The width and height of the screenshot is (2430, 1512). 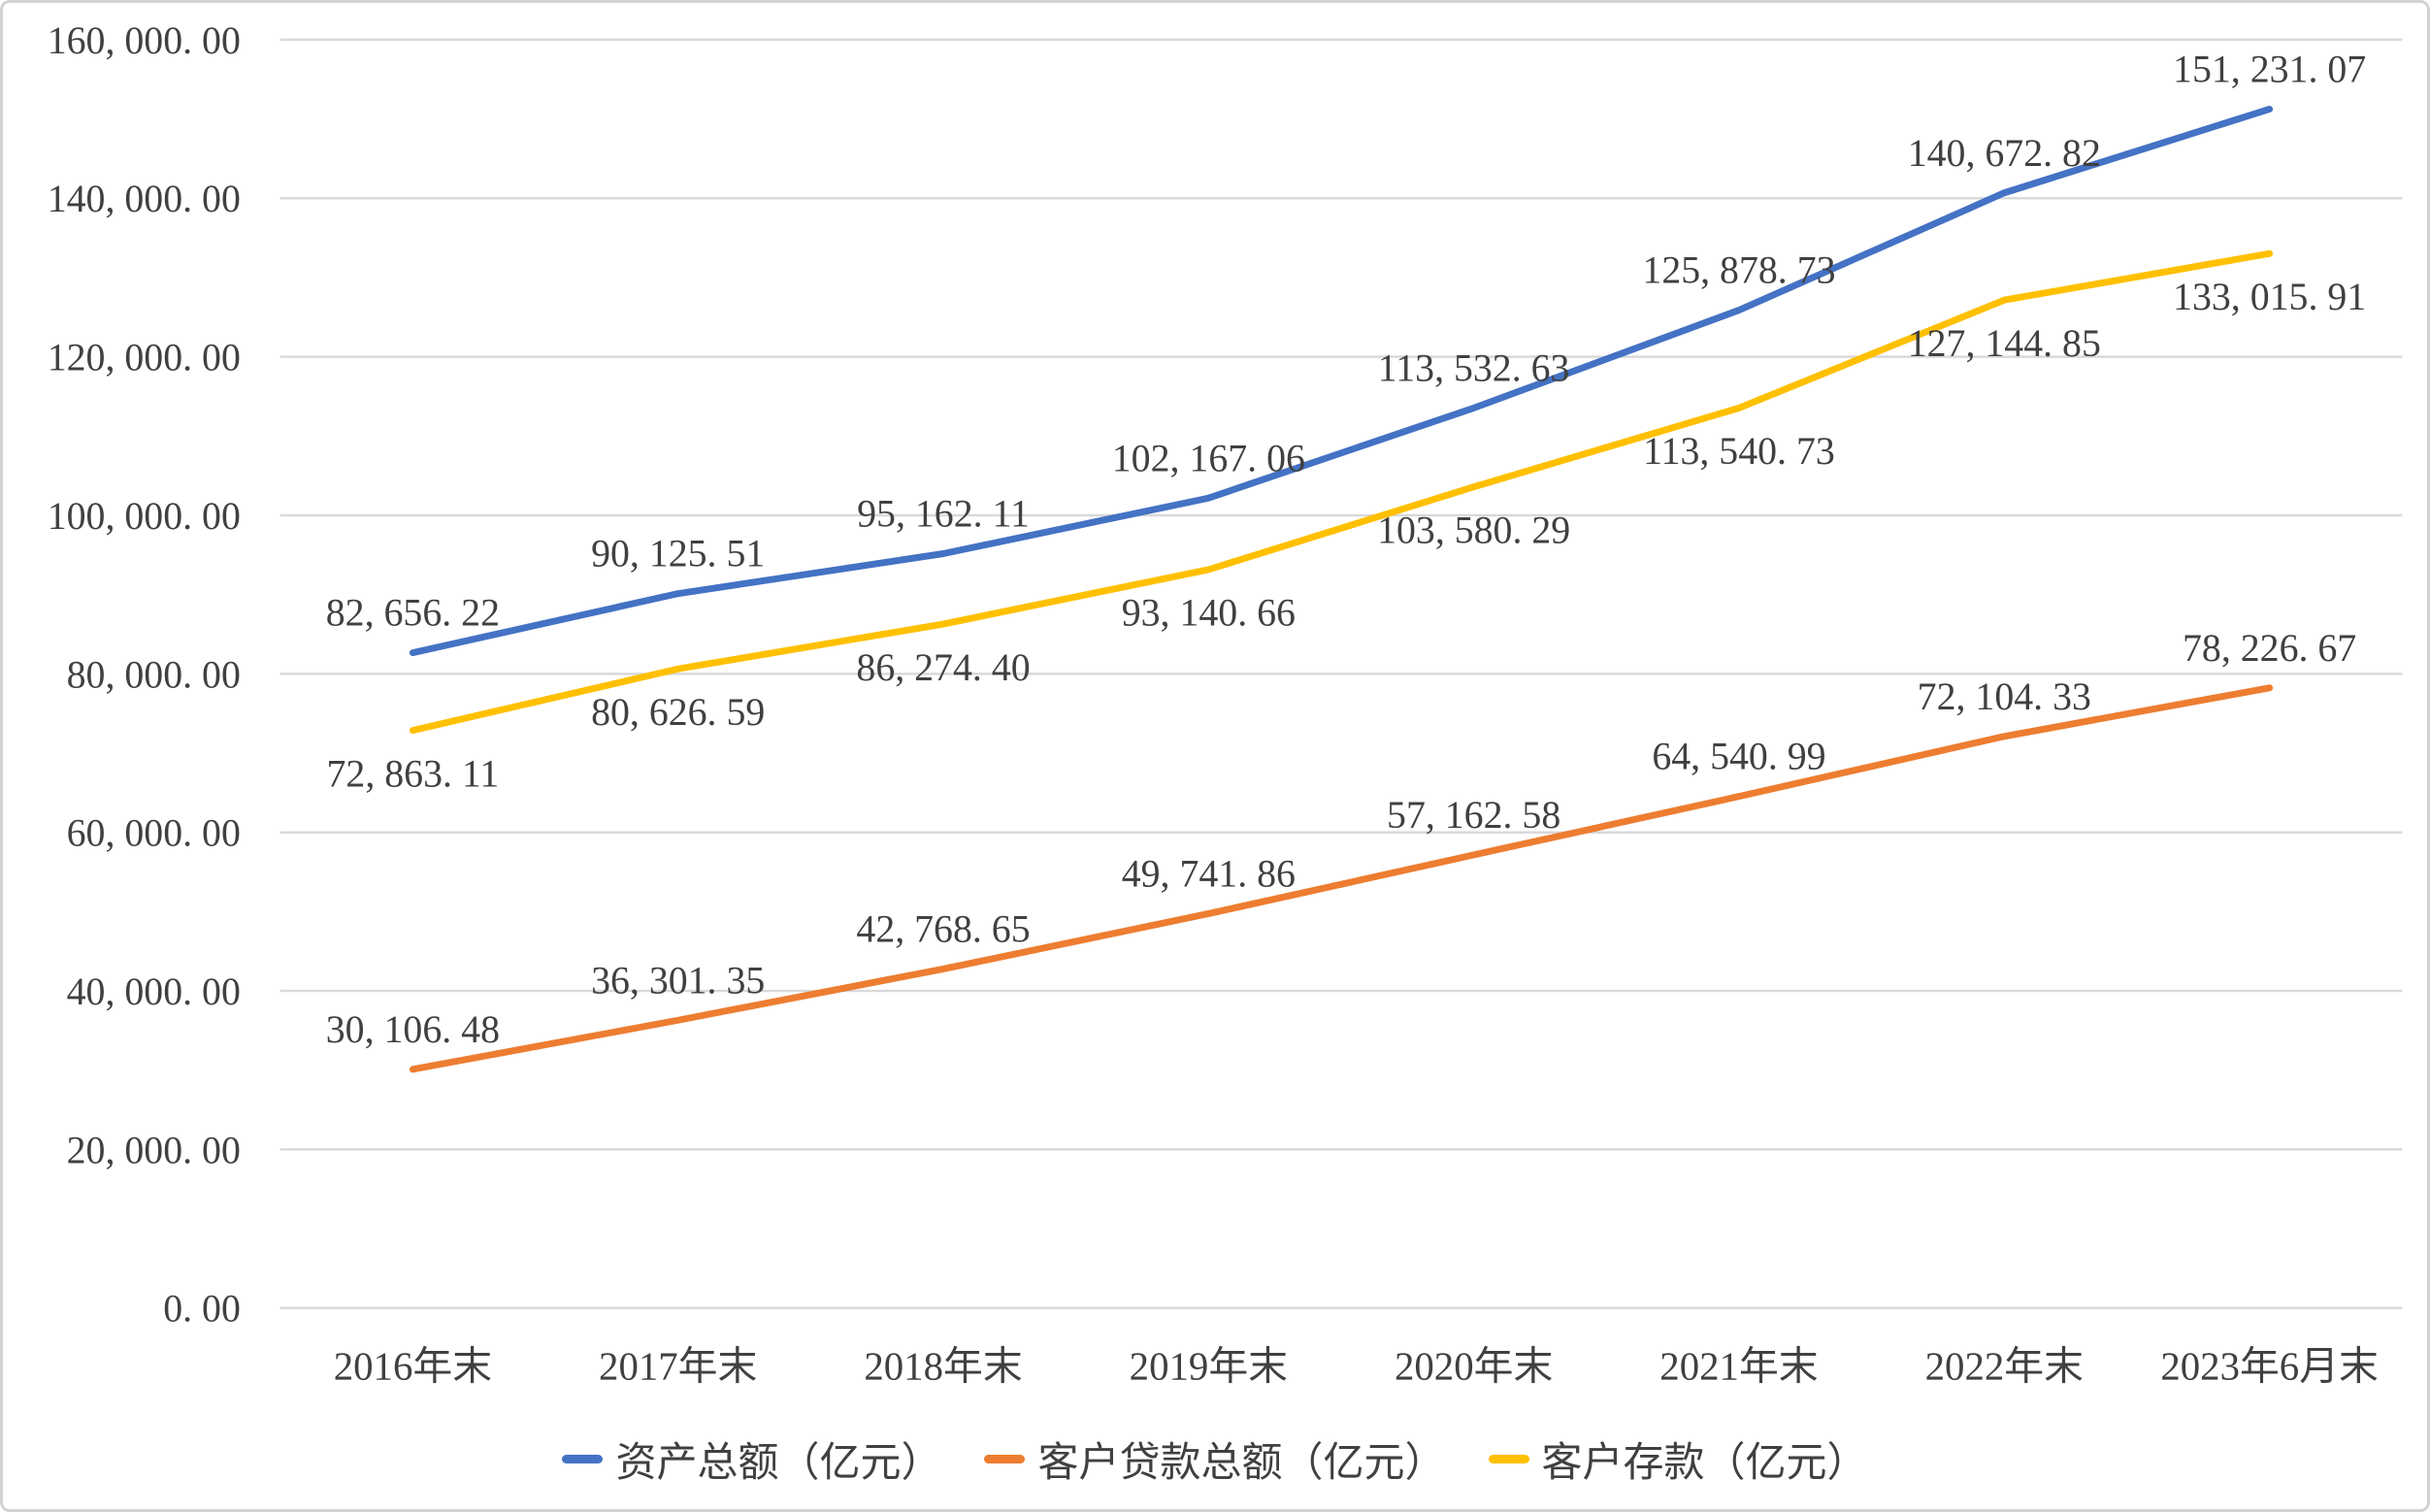 I want to click on x-axis-label: 2016年末, so click(x=413, y=1367).